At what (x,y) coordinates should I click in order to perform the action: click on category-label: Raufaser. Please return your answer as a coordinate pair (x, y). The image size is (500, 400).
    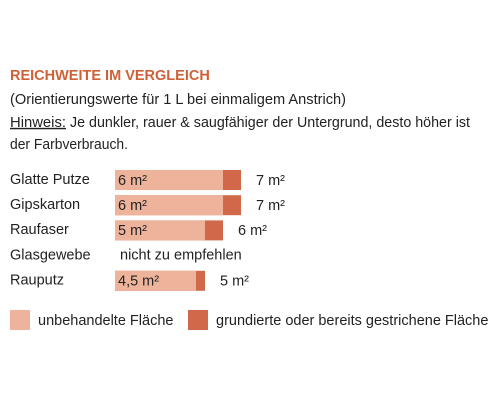
    Looking at the image, I should click on (39, 230).